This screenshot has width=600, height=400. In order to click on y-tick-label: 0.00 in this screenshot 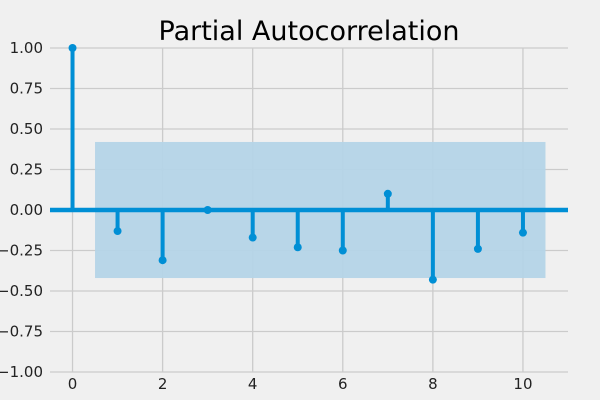, I will do `click(26, 210)`.